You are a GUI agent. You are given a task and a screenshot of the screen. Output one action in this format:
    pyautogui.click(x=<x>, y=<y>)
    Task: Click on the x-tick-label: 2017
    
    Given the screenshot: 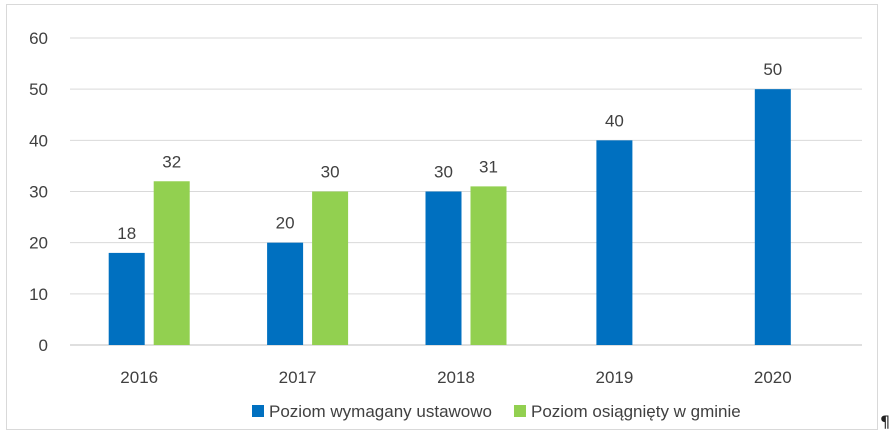 What is the action you would take?
    pyautogui.click(x=298, y=377)
    